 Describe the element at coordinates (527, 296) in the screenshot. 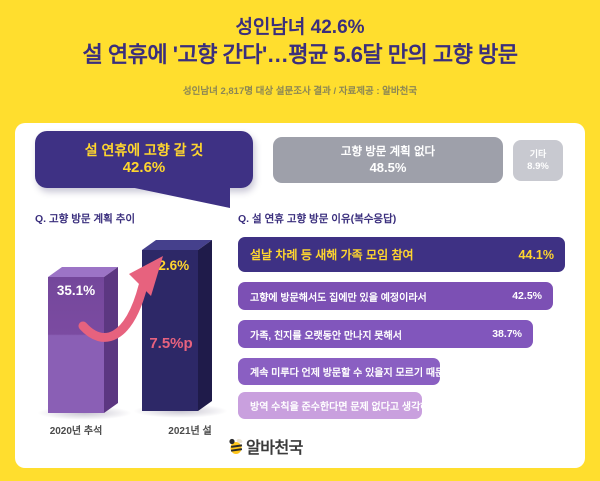

I see `reason-2-value: 42.5%` at that location.